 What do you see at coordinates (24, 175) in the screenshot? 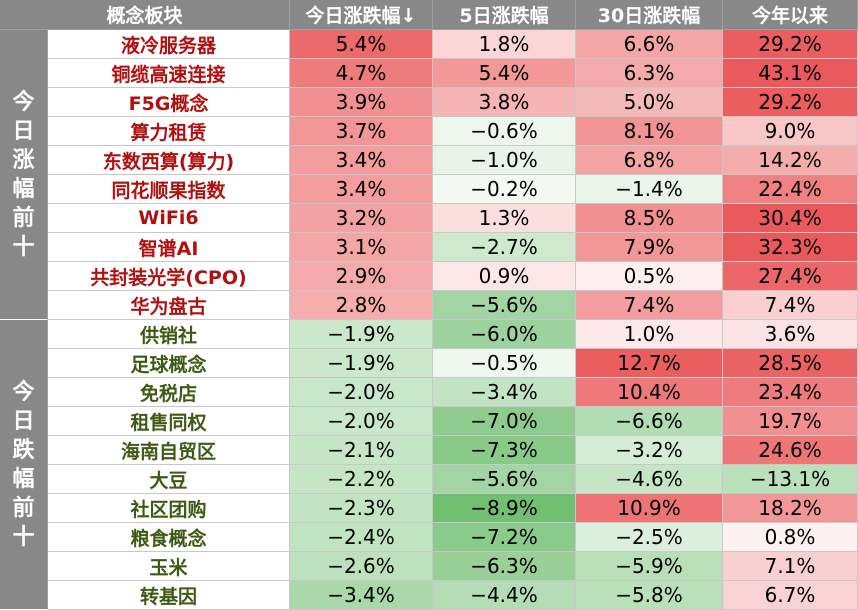
I see `group-label-top-gainers: 今日涨幅前十` at bounding box center [24, 175].